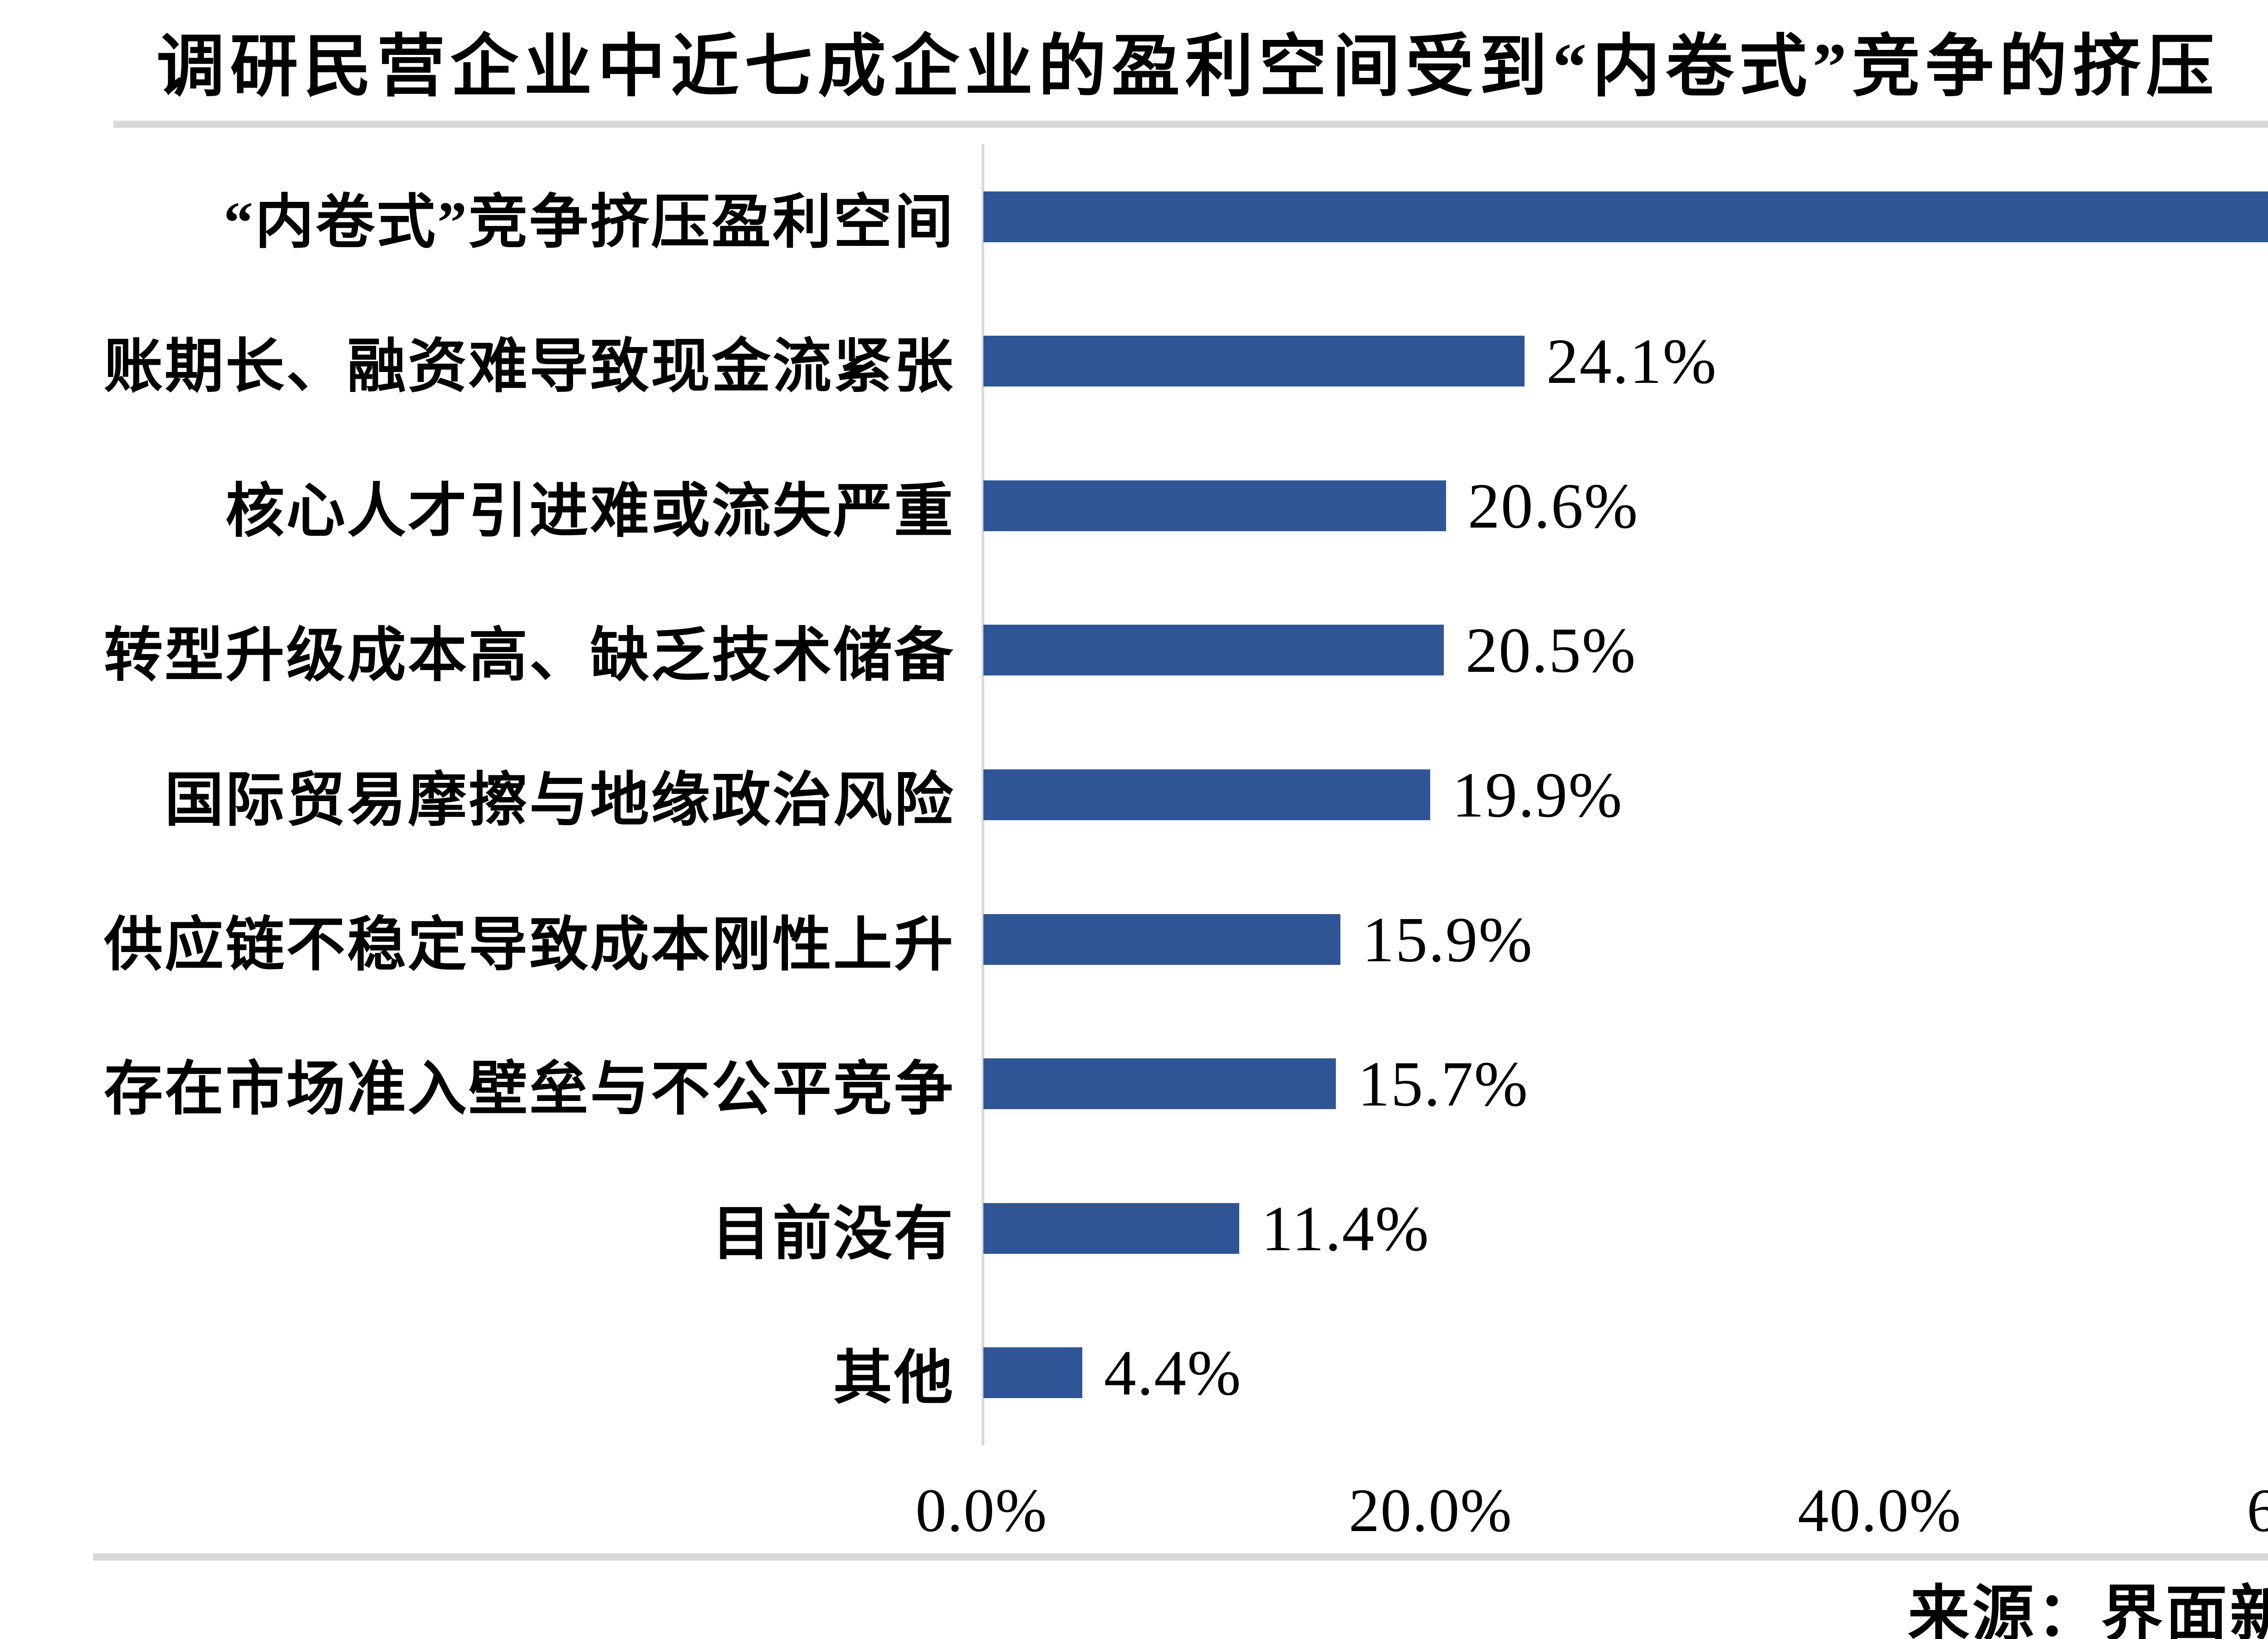 The height and width of the screenshot is (1639, 2268). What do you see at coordinates (529, 656) in the screenshot?
I see `category-label: 转型升级成本高、缺乏技术储备` at bounding box center [529, 656].